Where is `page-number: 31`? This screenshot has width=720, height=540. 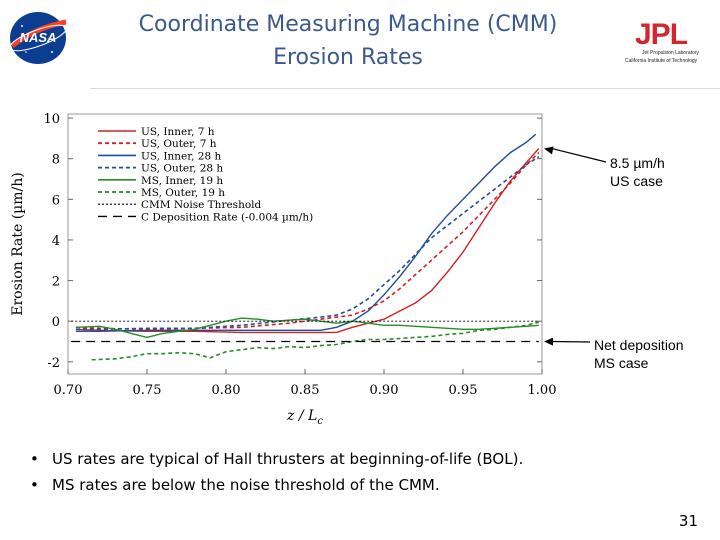
page-number: 31 is located at coordinates (688, 521).